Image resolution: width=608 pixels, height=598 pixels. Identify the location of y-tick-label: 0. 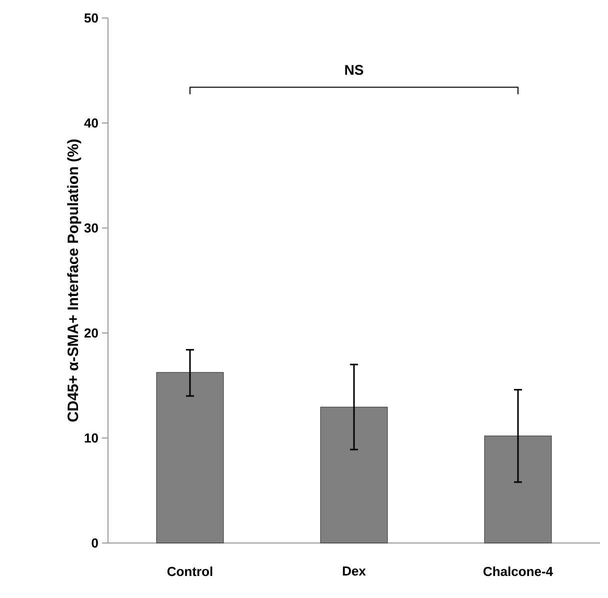
(95, 543).